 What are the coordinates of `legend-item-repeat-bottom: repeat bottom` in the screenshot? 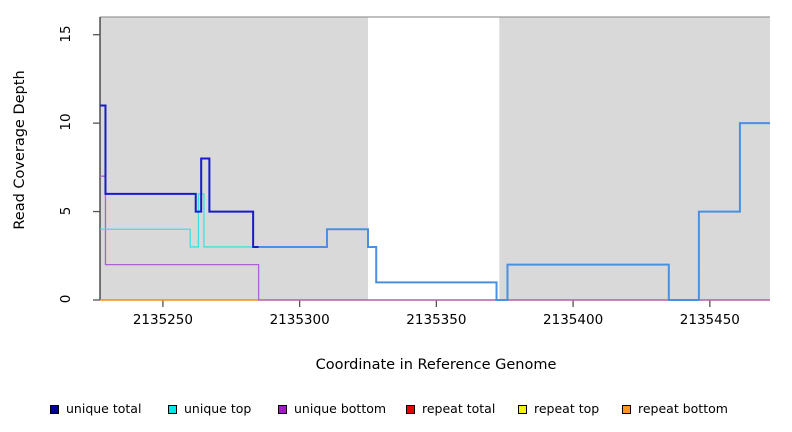 It's located at (682, 408).